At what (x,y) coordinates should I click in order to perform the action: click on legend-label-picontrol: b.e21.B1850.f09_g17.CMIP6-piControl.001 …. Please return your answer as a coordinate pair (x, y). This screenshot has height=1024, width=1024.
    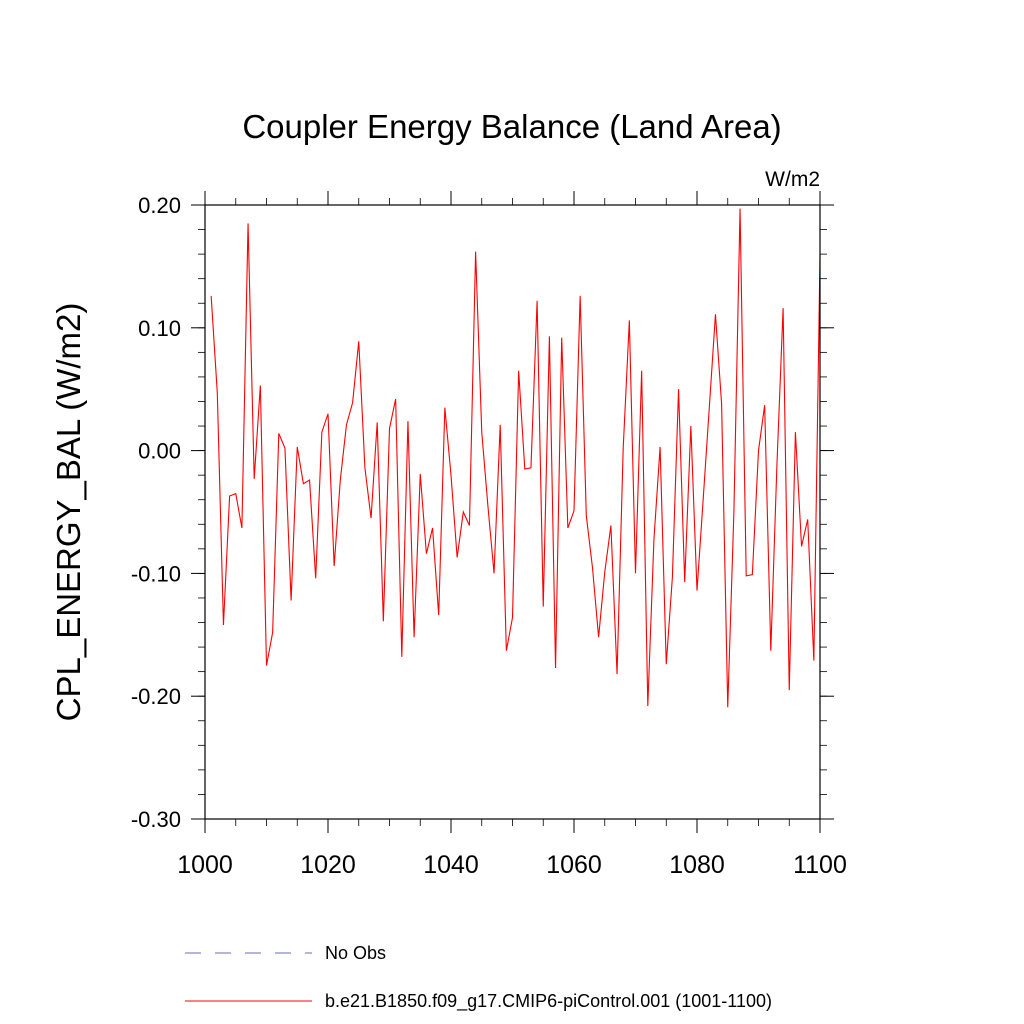
    Looking at the image, I should click on (548, 1001).